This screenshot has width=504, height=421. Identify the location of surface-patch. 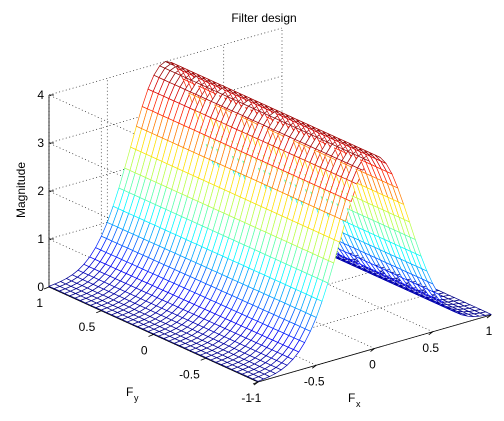
(485, 313).